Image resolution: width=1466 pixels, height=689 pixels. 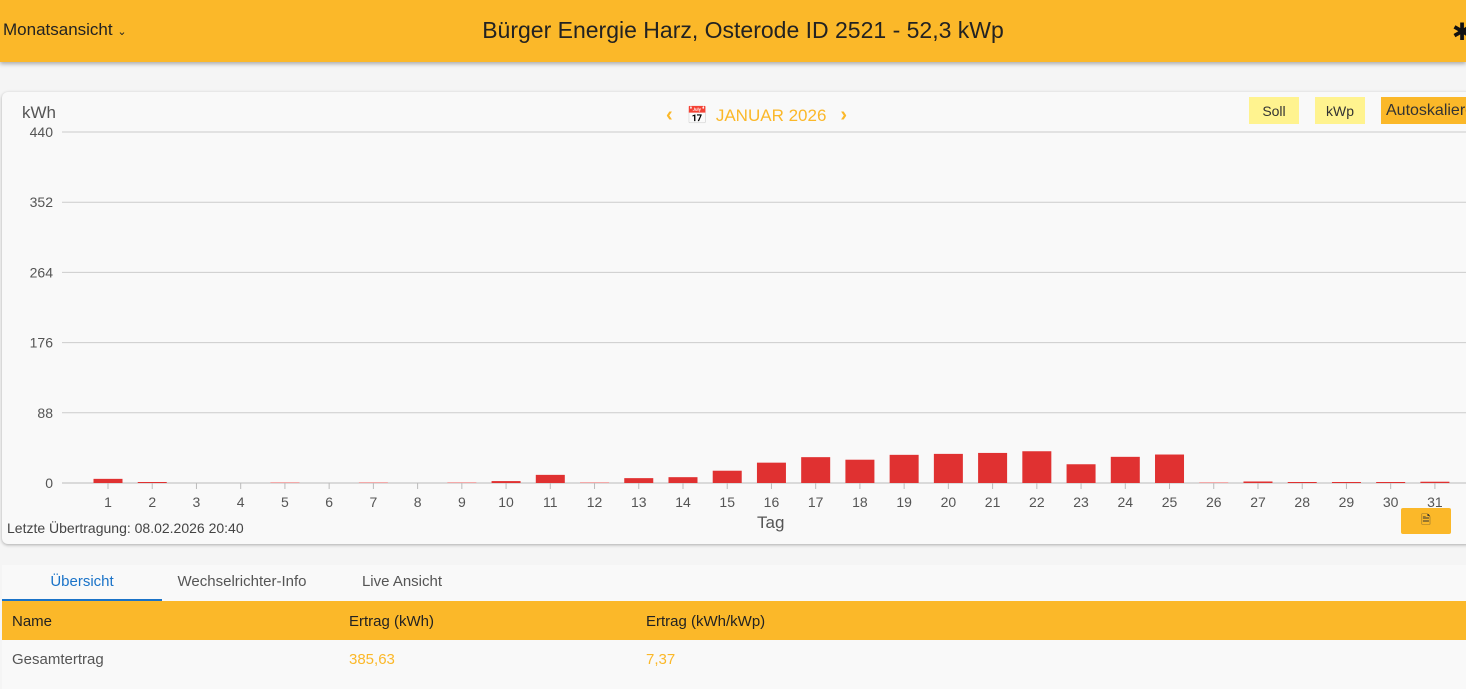 What do you see at coordinates (1126, 502) in the screenshot?
I see `x-tick-label: 24` at bounding box center [1126, 502].